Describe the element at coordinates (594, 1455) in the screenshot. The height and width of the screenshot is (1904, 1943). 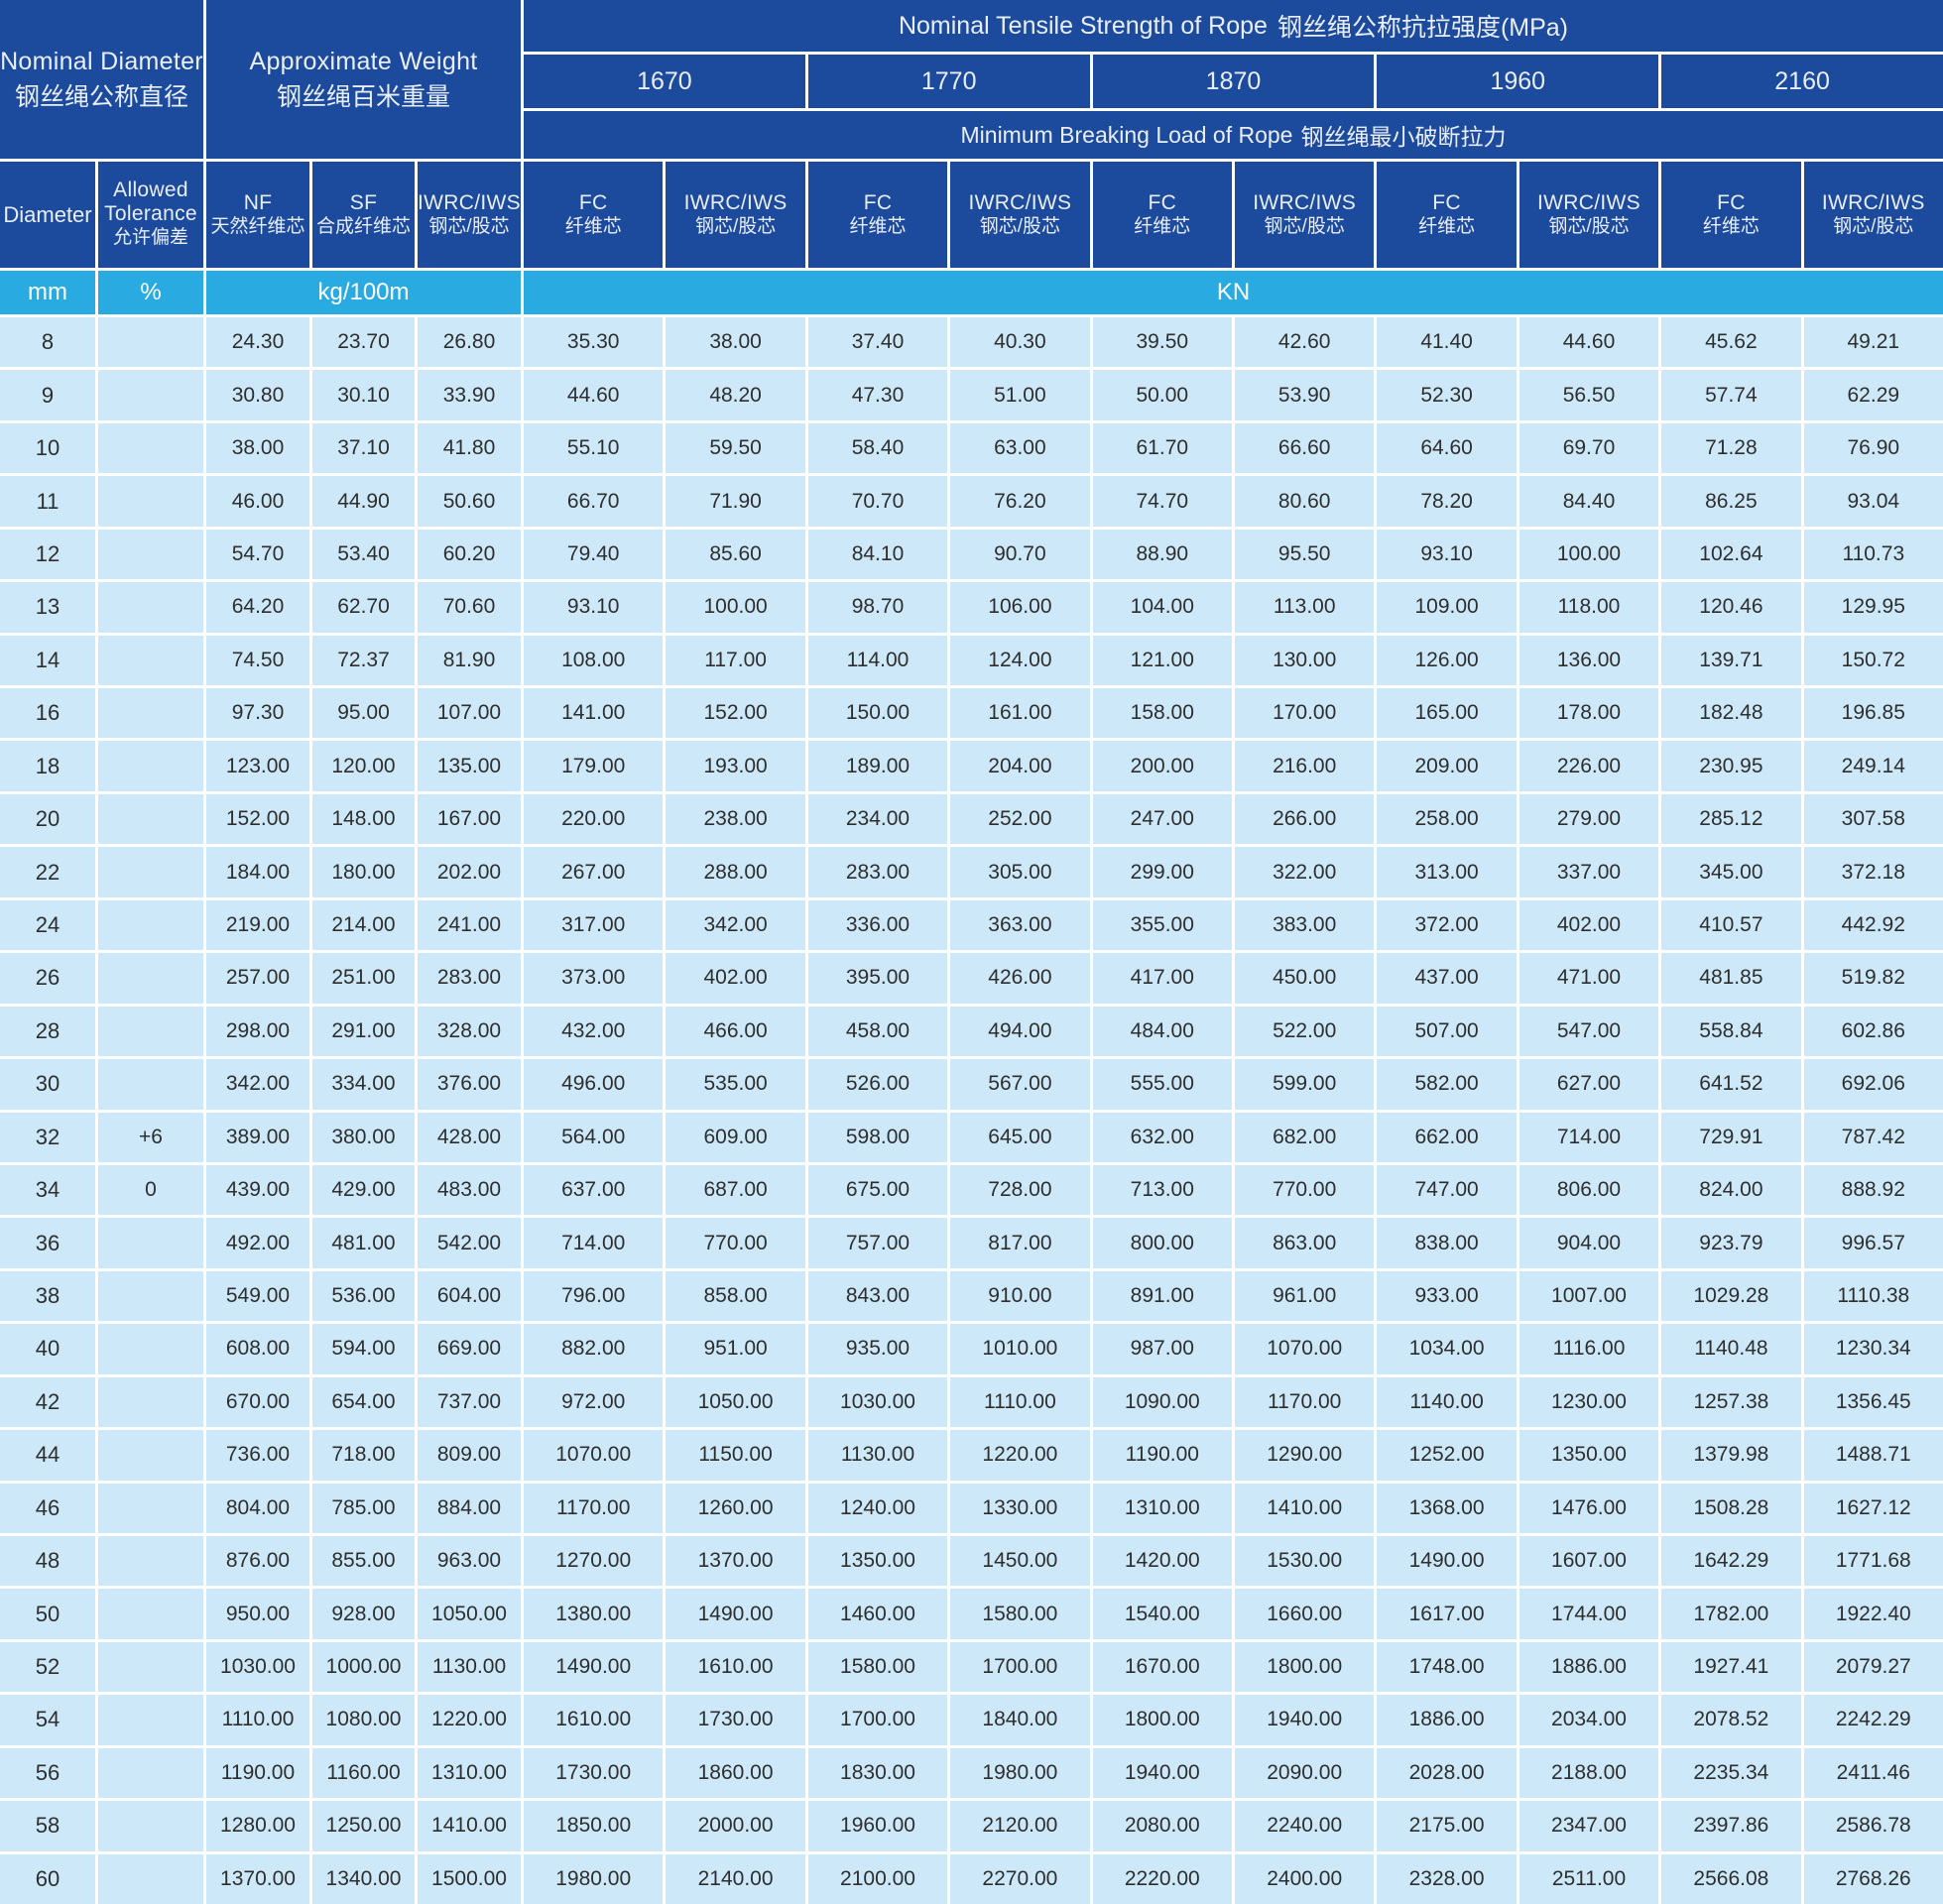
I see `value-cell: 1070.00` at that location.